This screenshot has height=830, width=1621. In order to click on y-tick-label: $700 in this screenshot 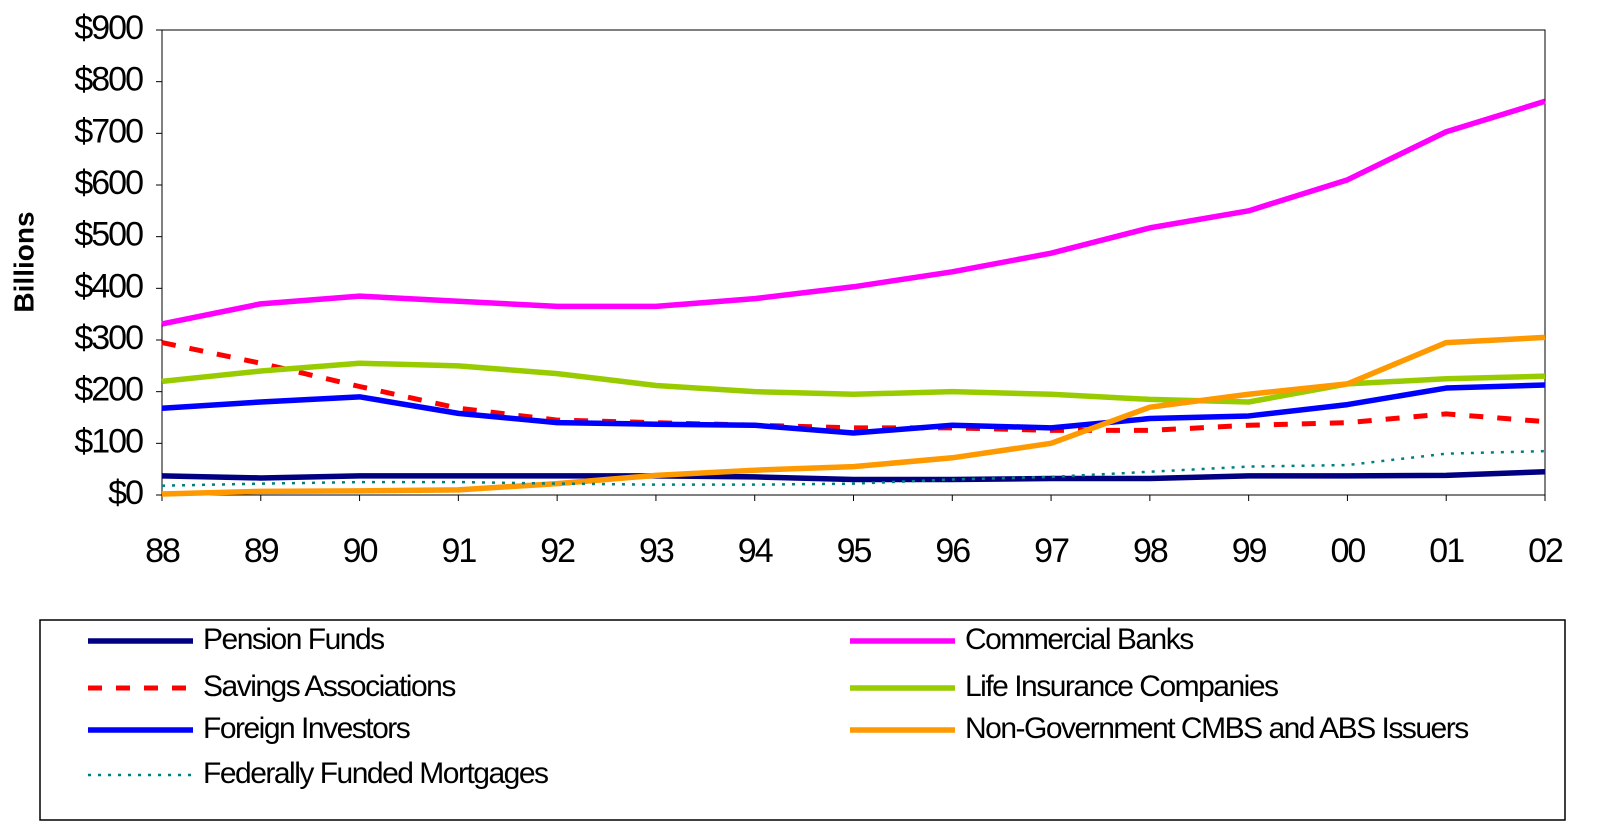, I will do `click(108, 131)`.